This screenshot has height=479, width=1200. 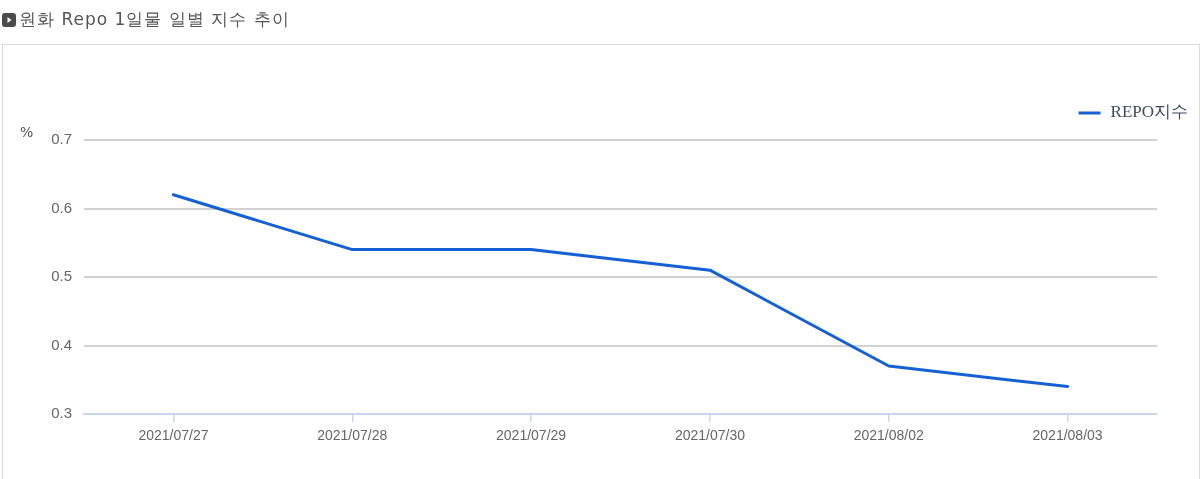 What do you see at coordinates (61, 413) in the screenshot?
I see `y-tick-label: 0.3` at bounding box center [61, 413].